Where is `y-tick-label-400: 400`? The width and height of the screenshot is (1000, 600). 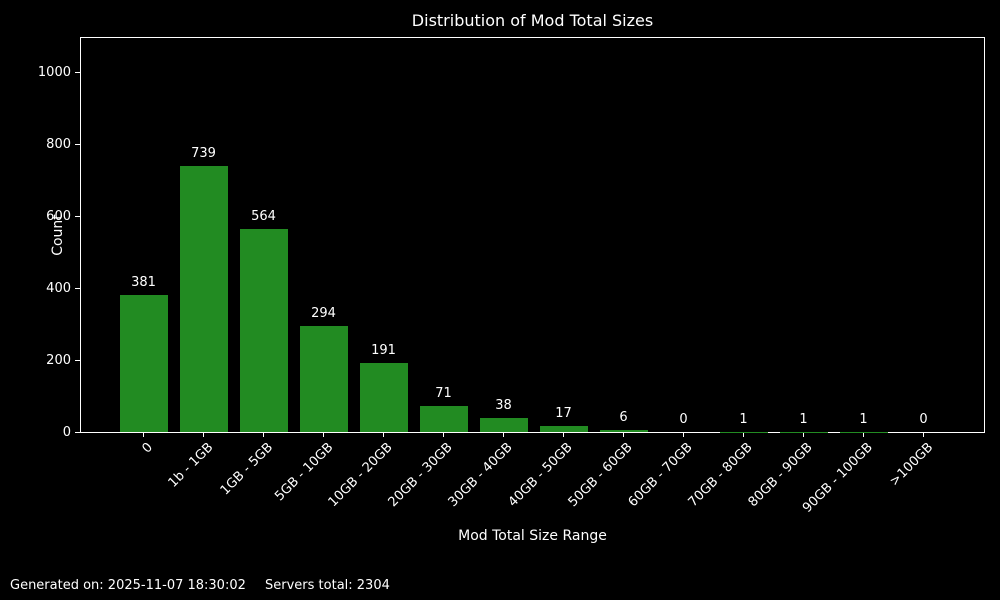
y-tick-label-400: 400 is located at coordinates (58, 288).